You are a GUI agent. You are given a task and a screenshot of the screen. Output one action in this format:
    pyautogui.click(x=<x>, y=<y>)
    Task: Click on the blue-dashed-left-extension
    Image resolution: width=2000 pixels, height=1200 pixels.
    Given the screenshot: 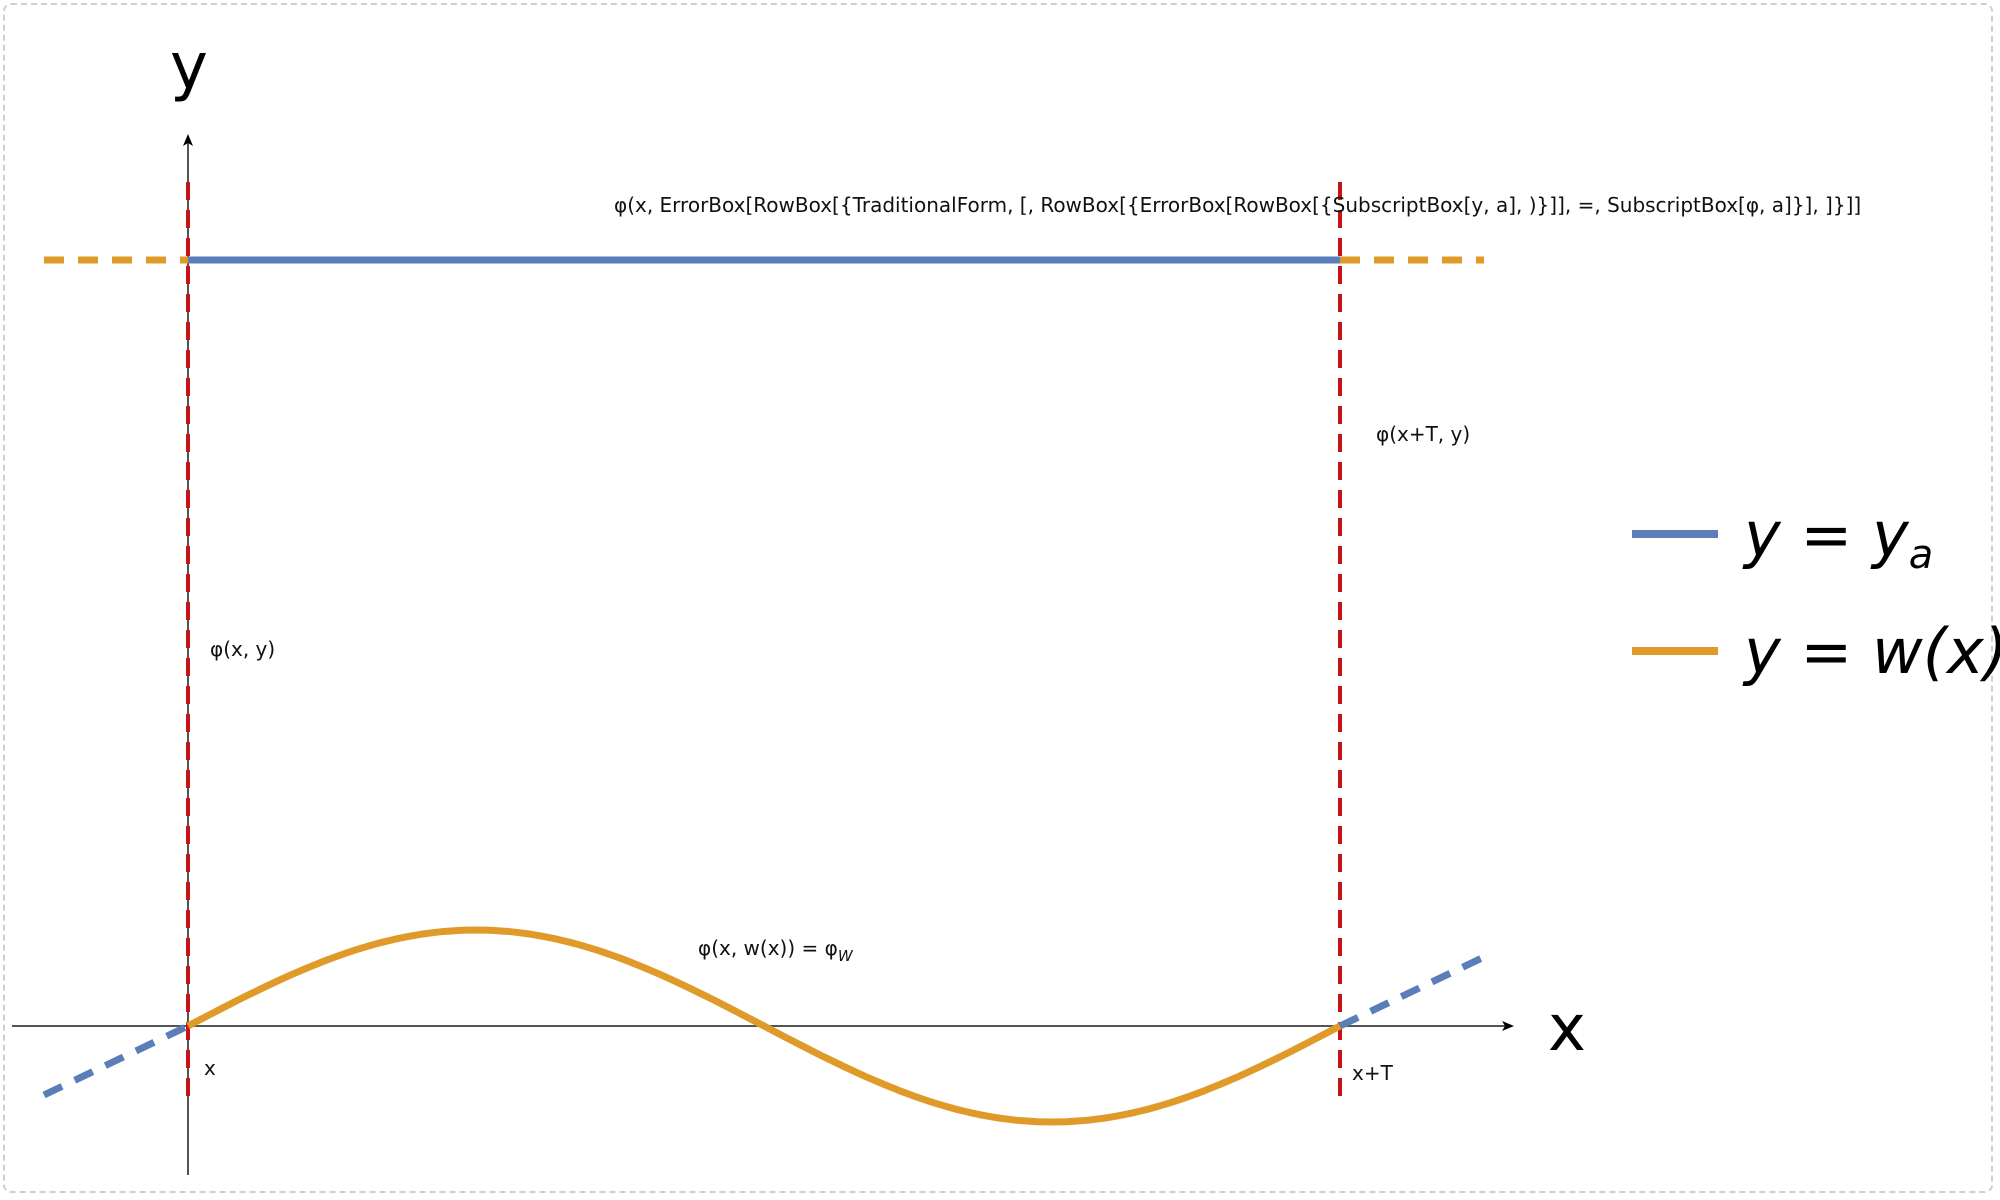 What is the action you would take?
    pyautogui.click(x=116, y=1060)
    